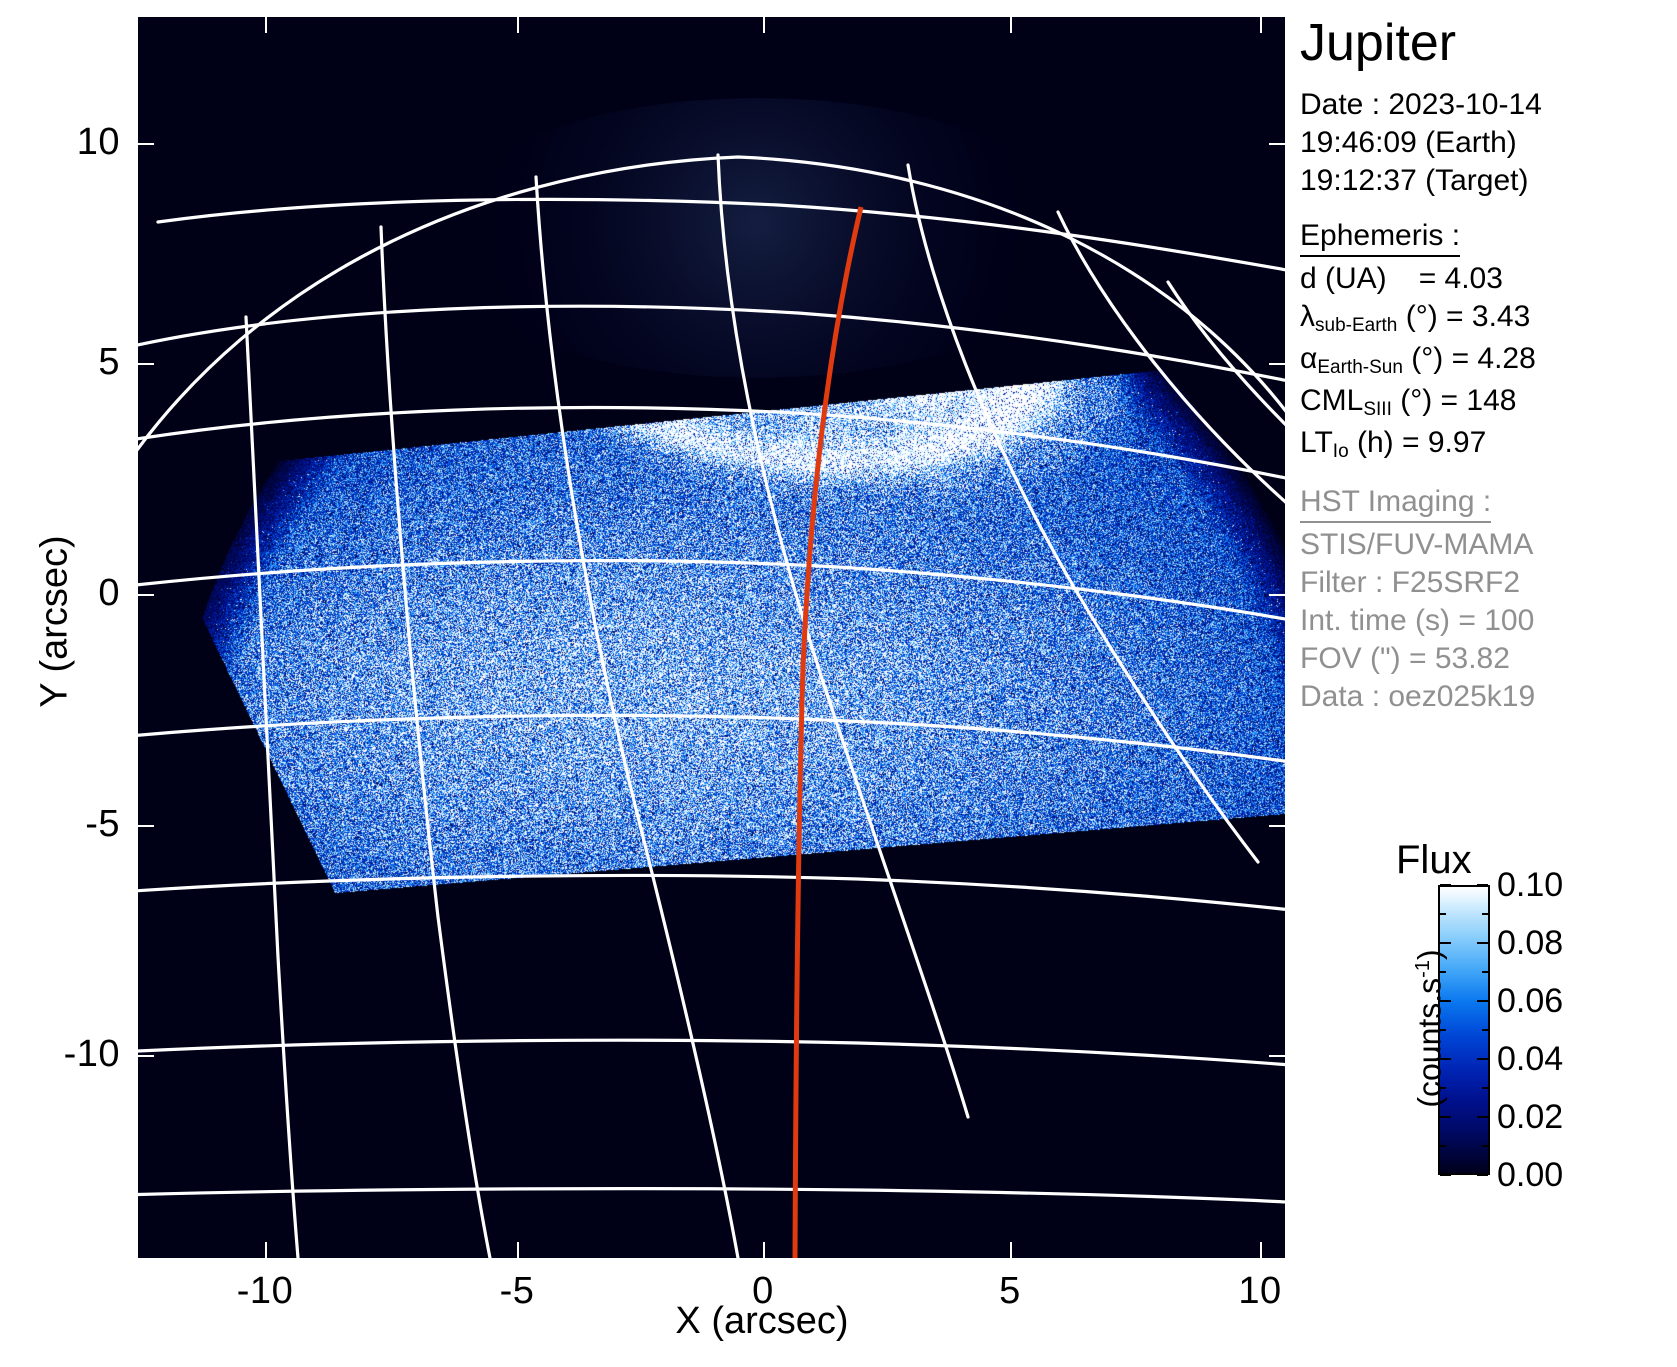 The height and width of the screenshot is (1367, 1677). Describe the element at coordinates (1332, 400) in the screenshot. I see `ephemeris-symbol-cml: CML` at that location.